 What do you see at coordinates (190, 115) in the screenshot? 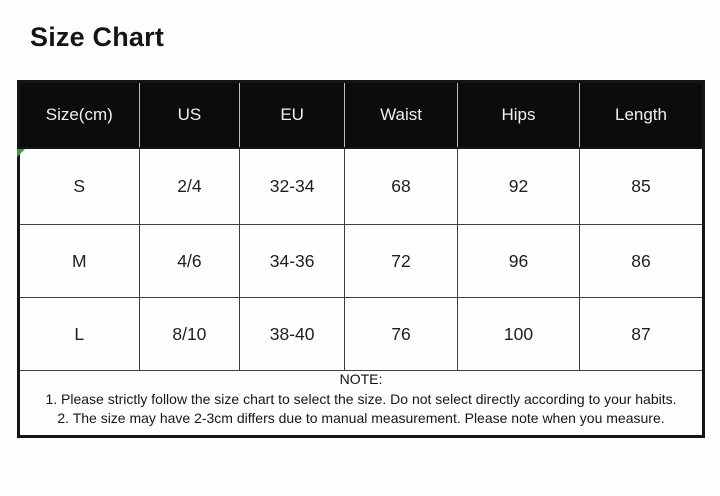
I see `column-header-us: US` at bounding box center [190, 115].